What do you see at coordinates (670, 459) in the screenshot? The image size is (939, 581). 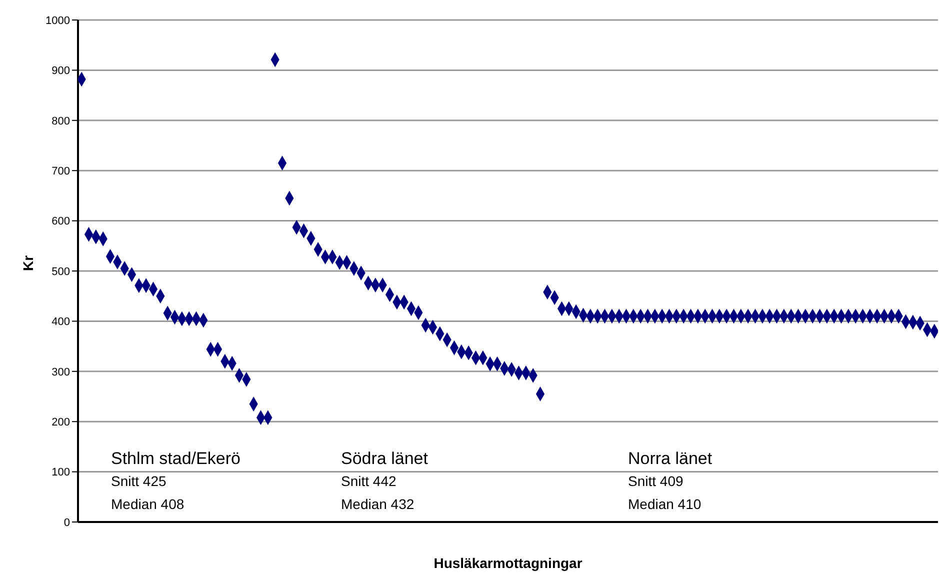 I see `annotation: Norra länet` at bounding box center [670, 459].